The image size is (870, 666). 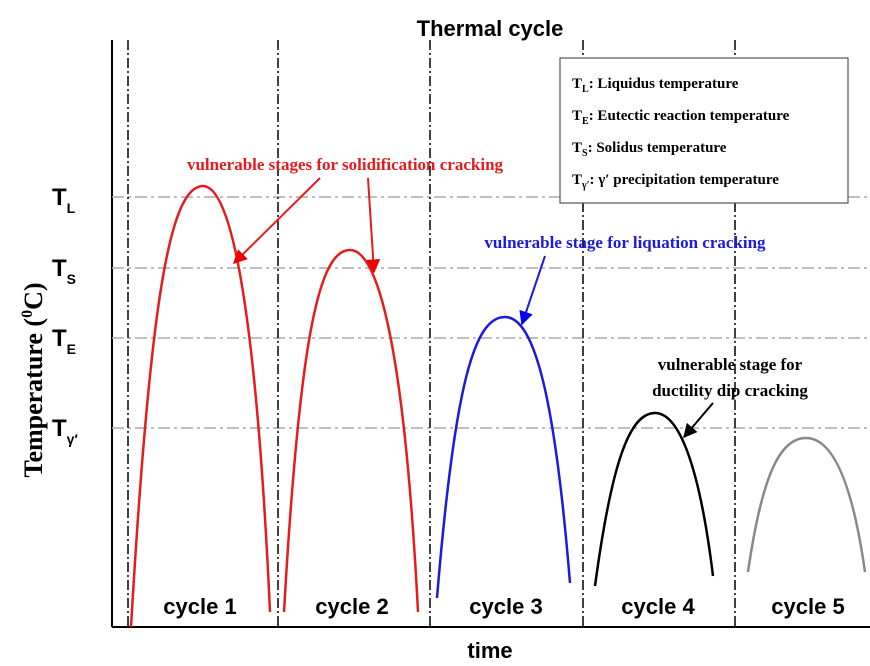 I want to click on cycle-label: cycle 2, so click(x=351, y=606).